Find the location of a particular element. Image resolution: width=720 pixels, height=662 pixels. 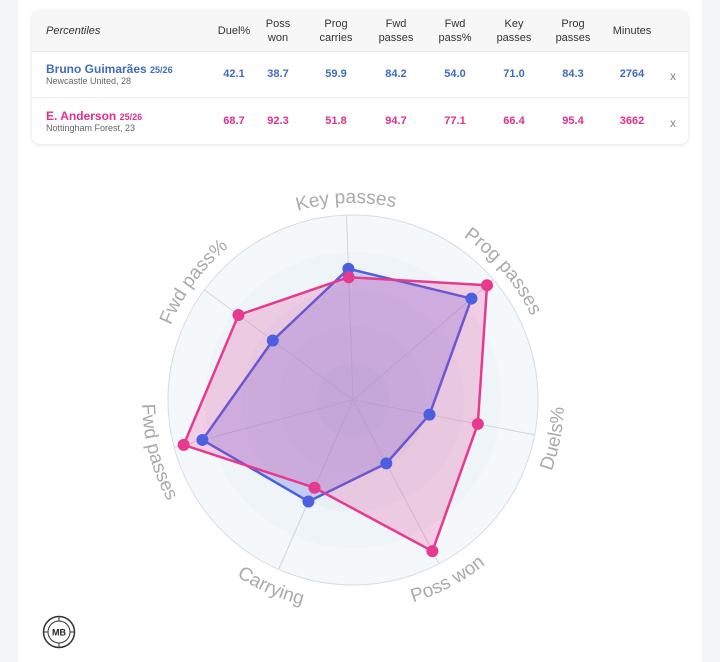

cell-minutes: 3662 is located at coordinates (632, 121).